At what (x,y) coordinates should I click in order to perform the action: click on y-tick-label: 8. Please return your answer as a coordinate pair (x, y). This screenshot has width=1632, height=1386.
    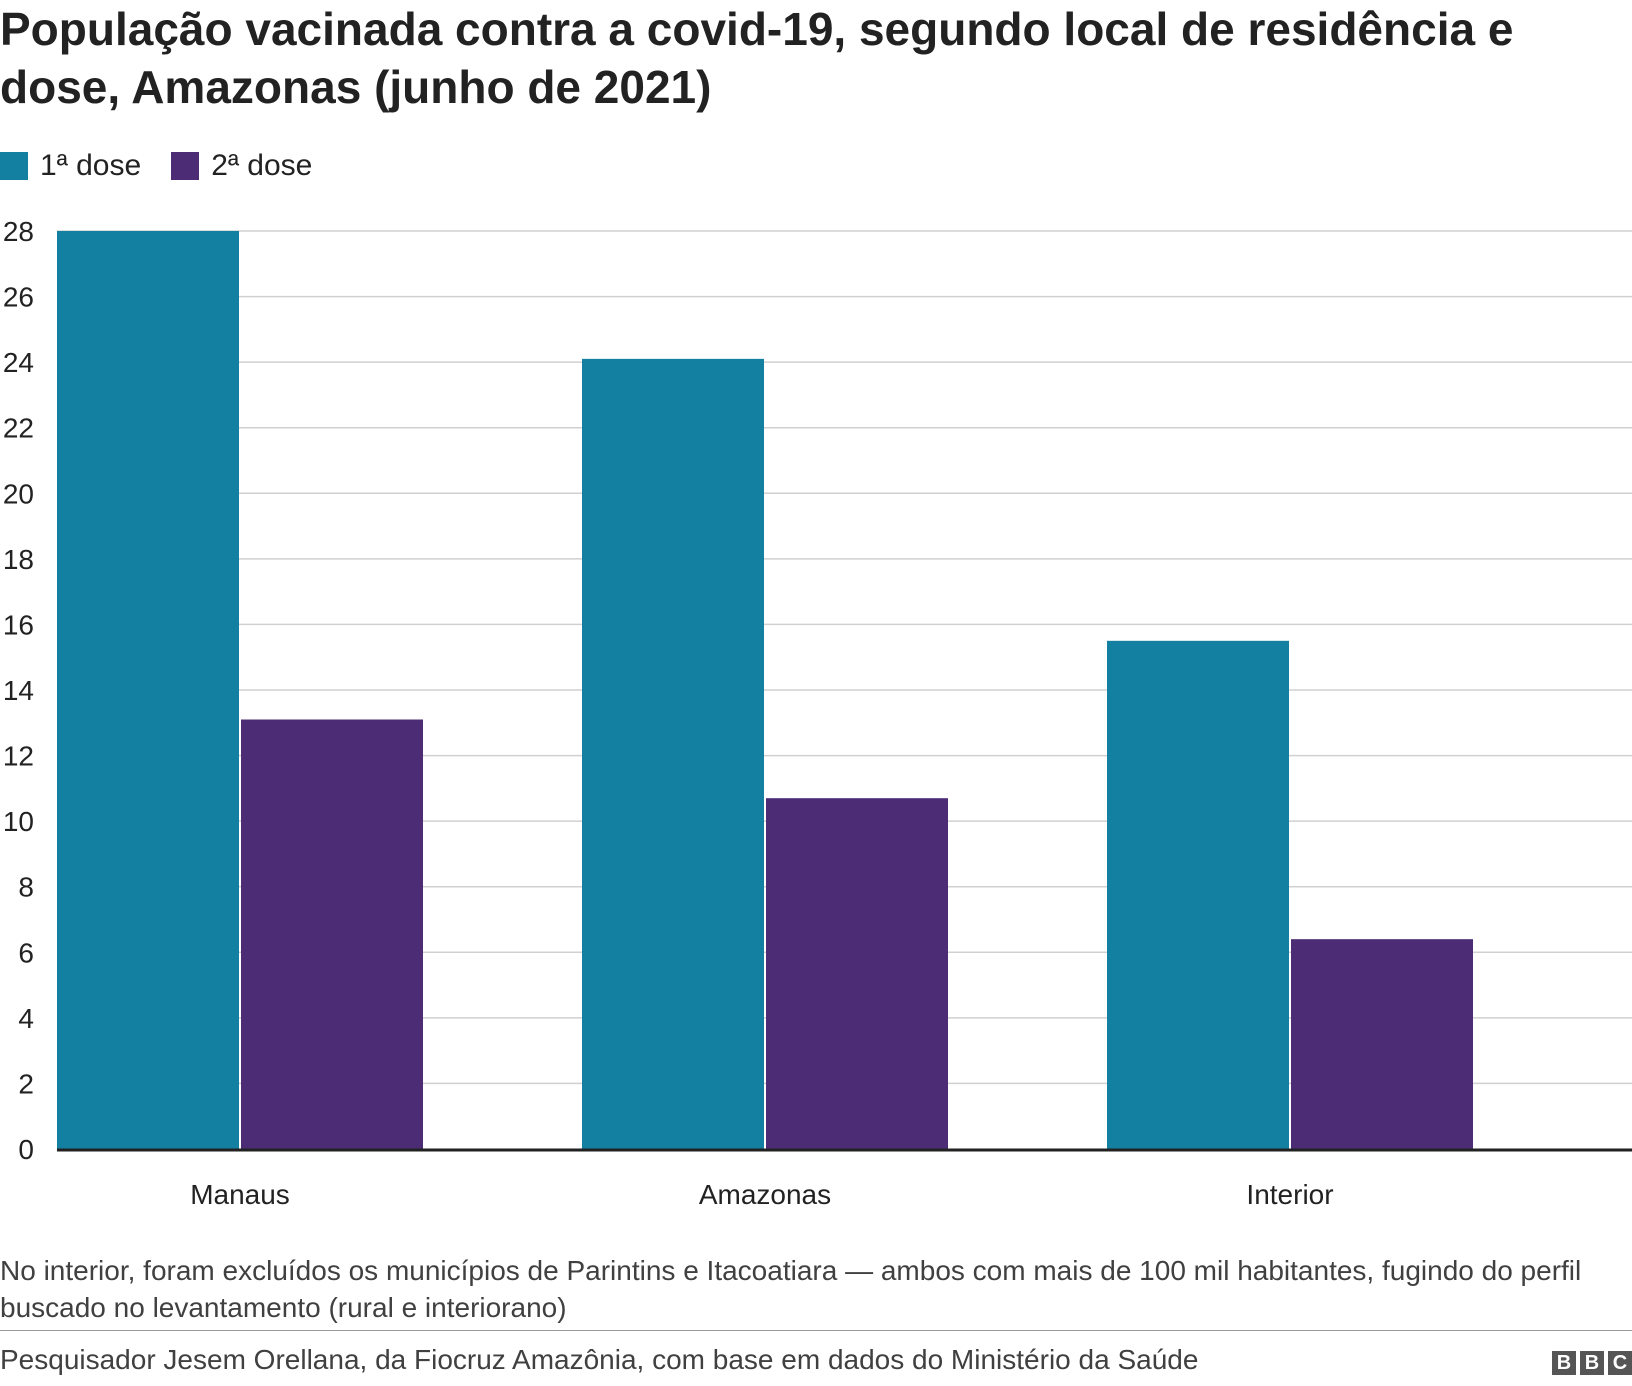
    Looking at the image, I should click on (26, 887).